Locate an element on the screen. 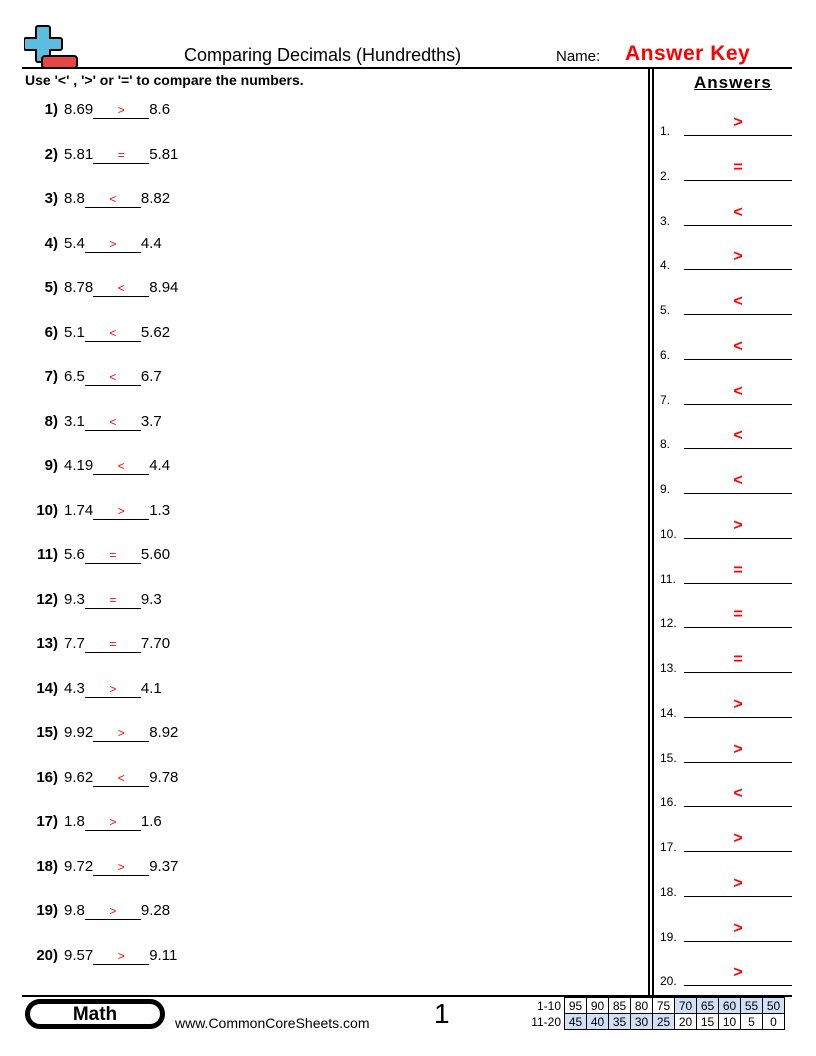 This screenshot has height=1056, width=816. score-cell: 30 is located at coordinates (641, 1021).